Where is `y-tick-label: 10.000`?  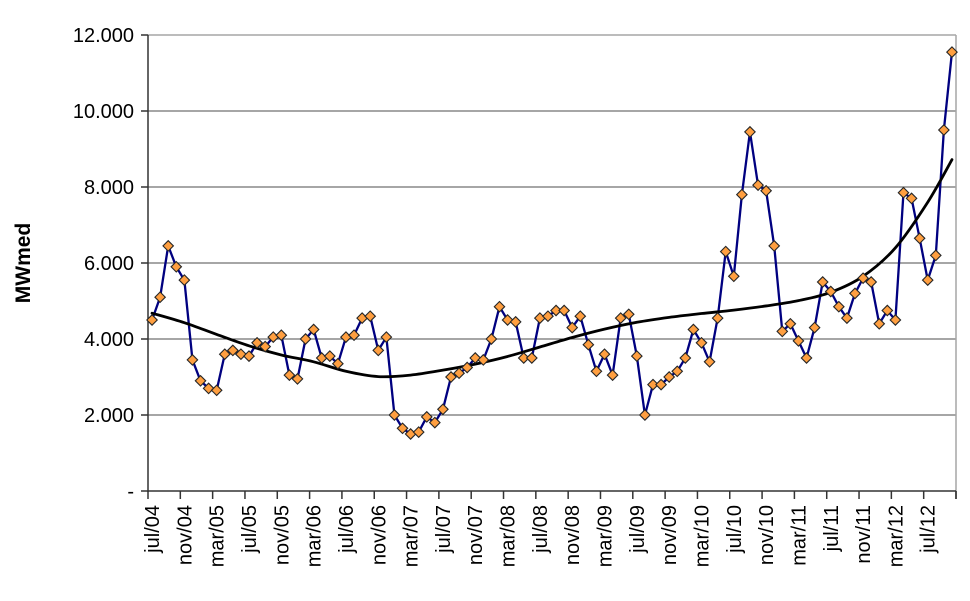 y-tick-label: 10.000 is located at coordinates (103, 112).